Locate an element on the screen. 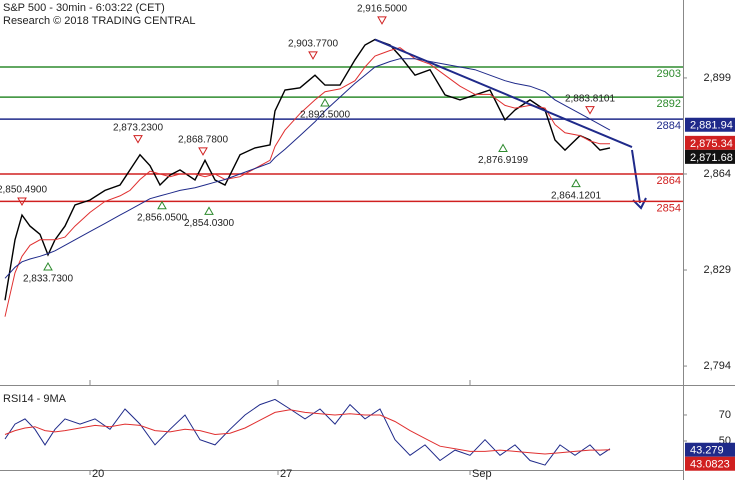  low-label: 2,854.0300 is located at coordinates (209, 223).